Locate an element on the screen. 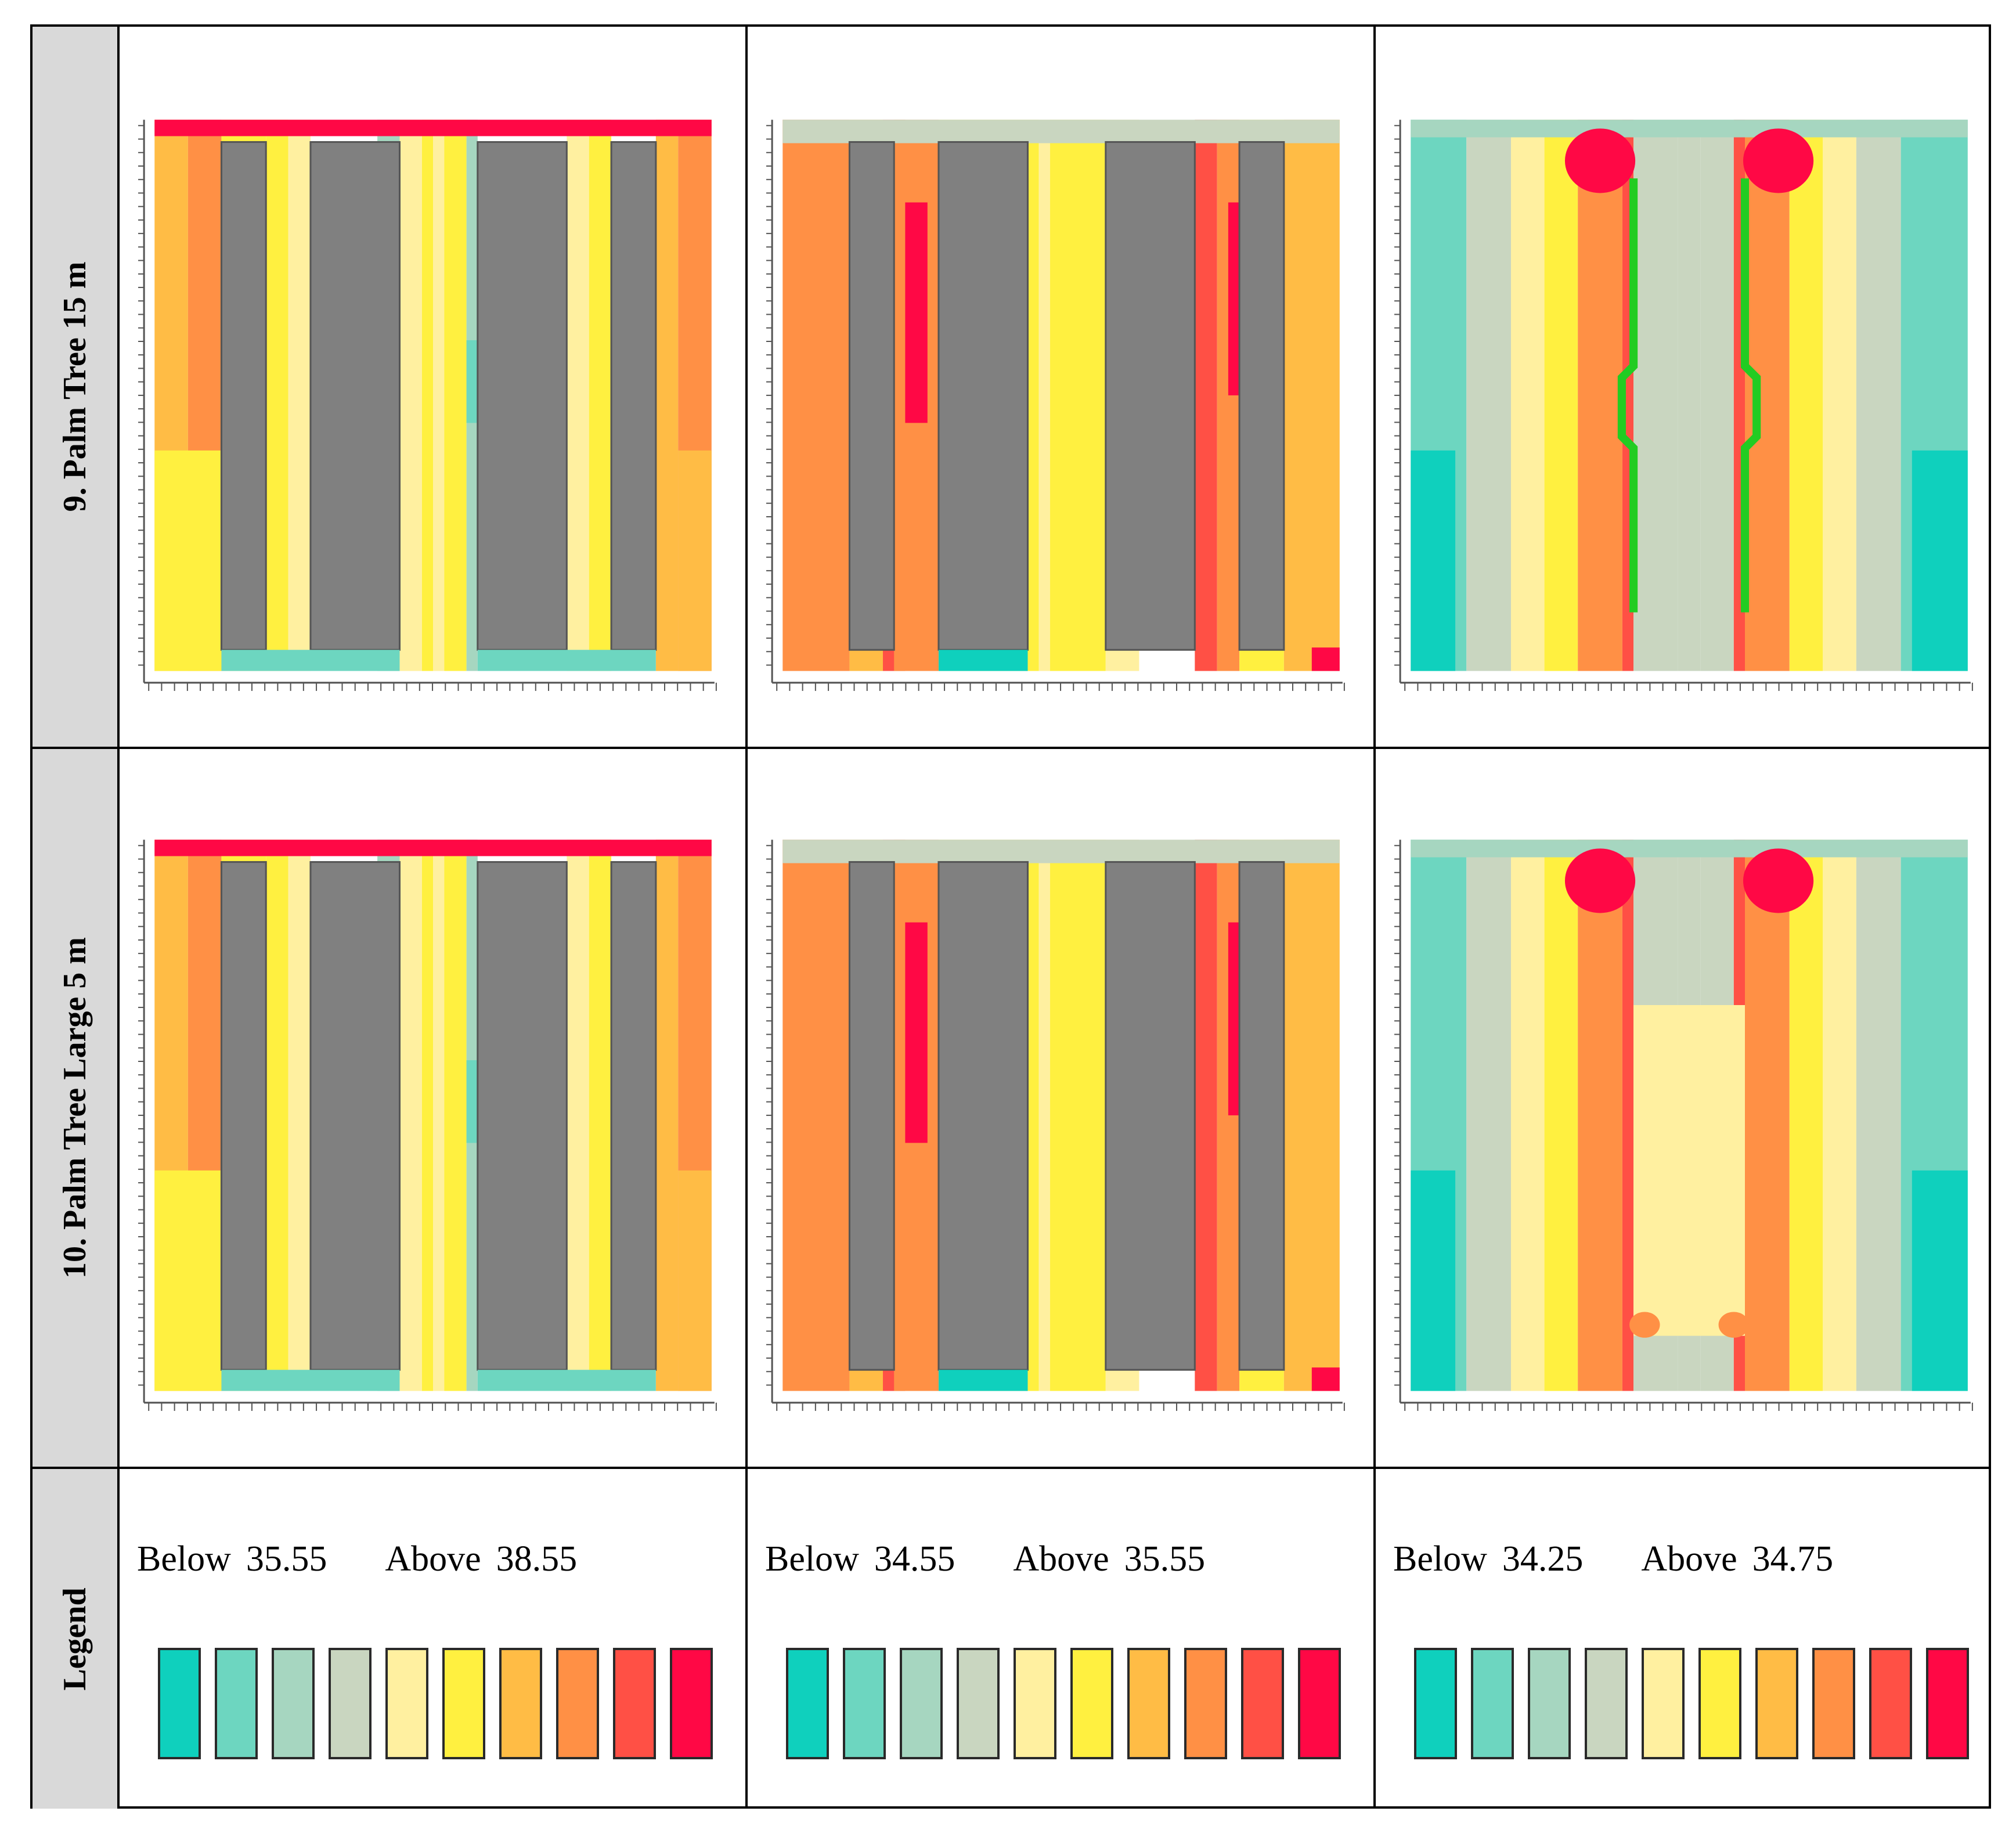  row-header-palm-tree-15m: 9. Palm Tree 15 m is located at coordinates (75, 387).